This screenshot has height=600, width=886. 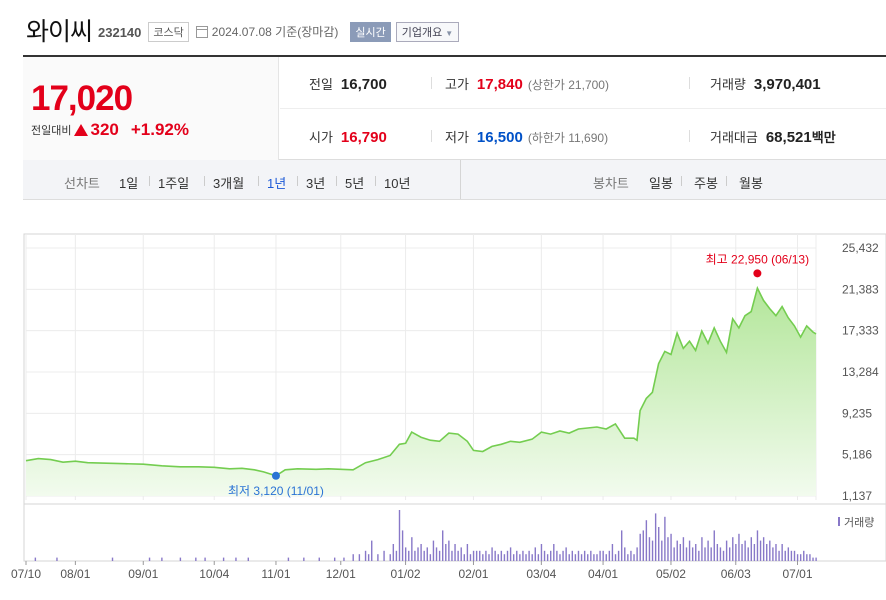 What do you see at coordinates (276, 491) in the screenshot?
I see `min-price-label: 최저 3,120 (11/01)` at bounding box center [276, 491].